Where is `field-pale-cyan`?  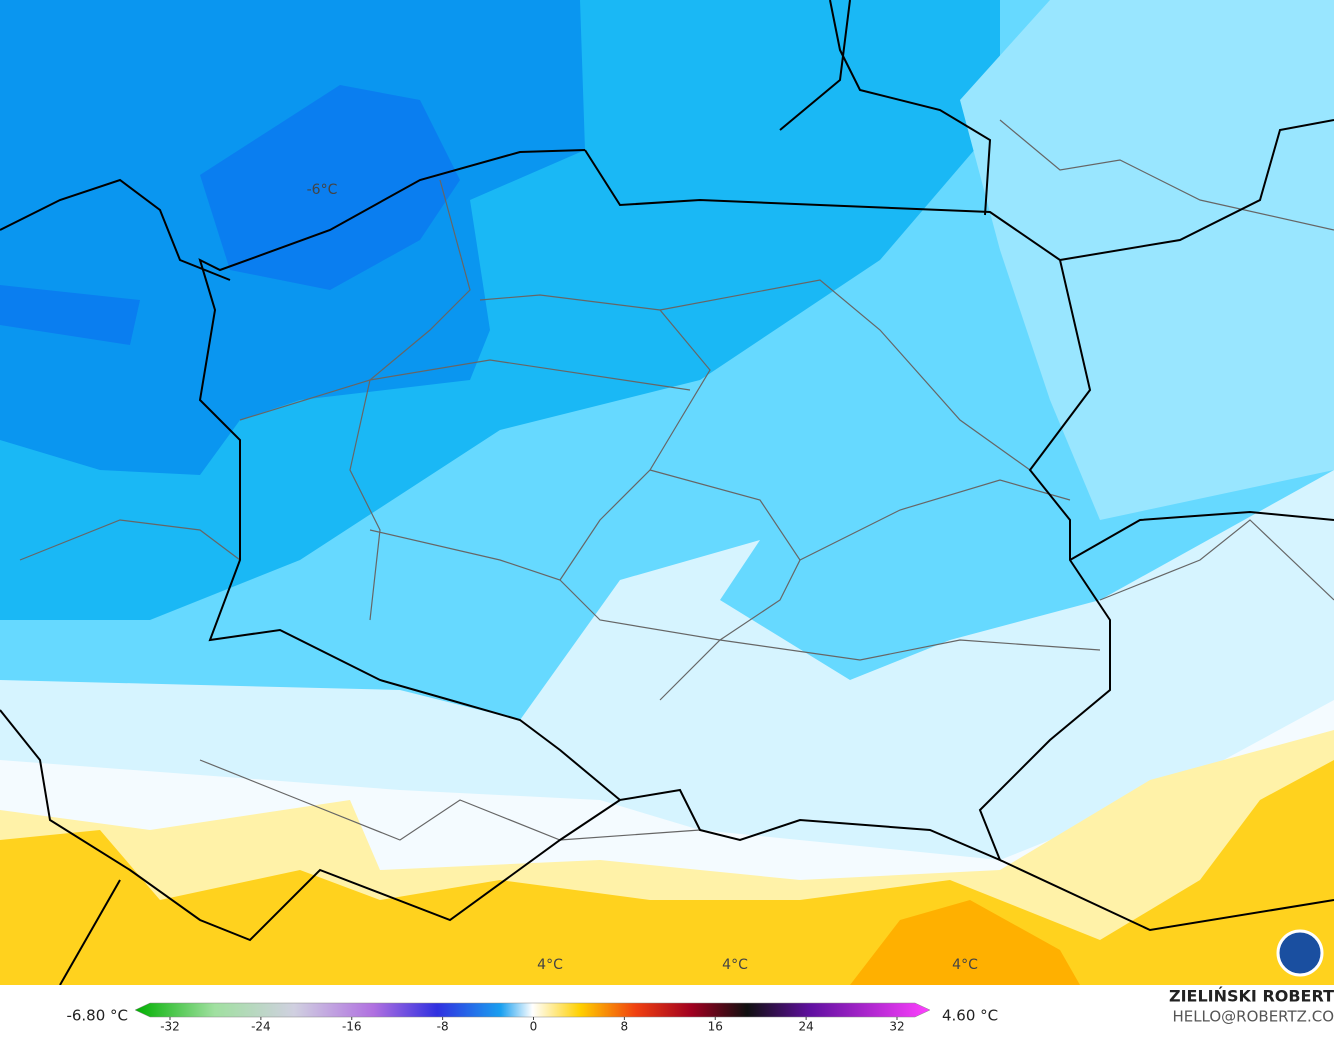
field-pale-cyan is located at coordinates (1147, 260).